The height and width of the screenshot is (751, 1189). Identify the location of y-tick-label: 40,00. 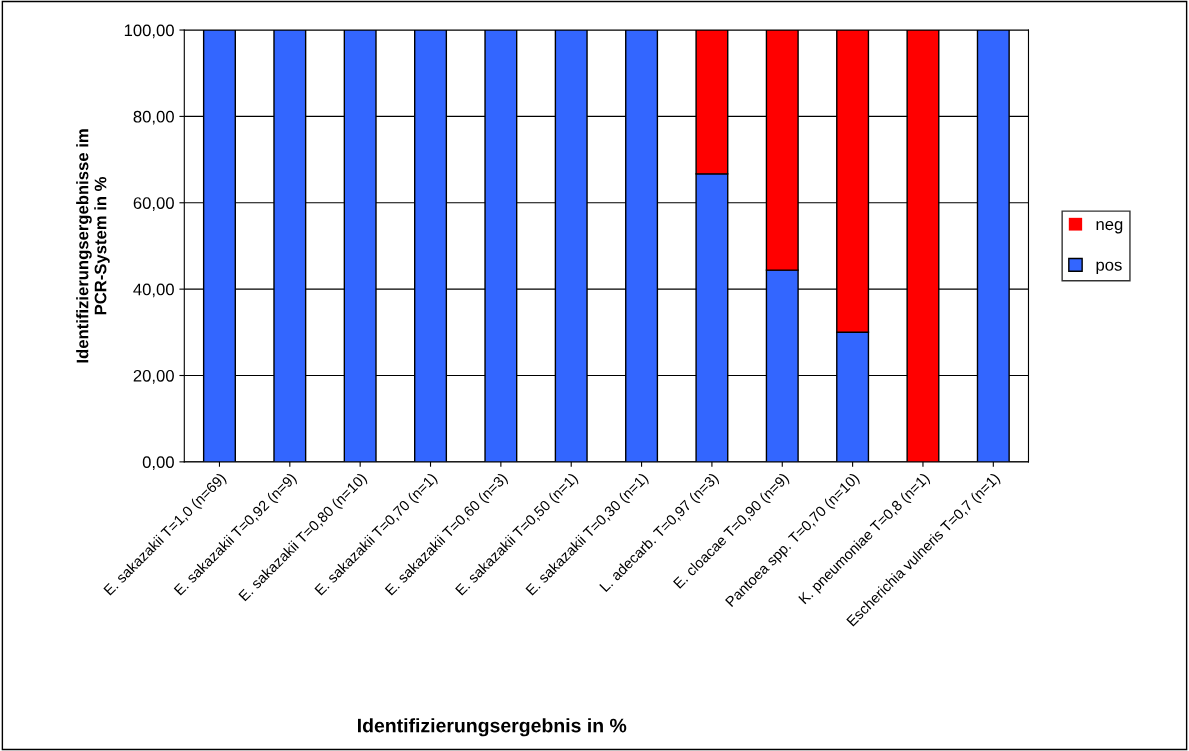
(153, 290).